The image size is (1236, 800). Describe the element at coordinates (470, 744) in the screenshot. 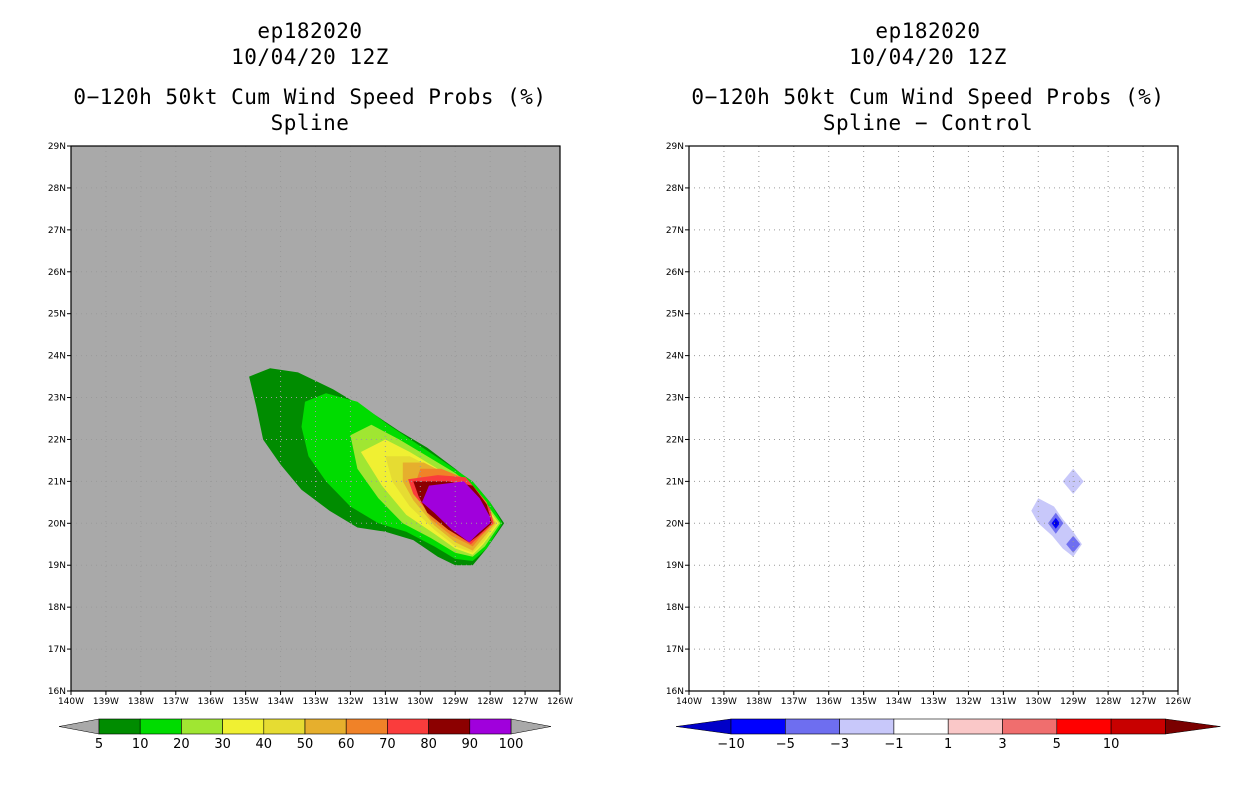

I see `left-colorbar-label: 90` at that location.